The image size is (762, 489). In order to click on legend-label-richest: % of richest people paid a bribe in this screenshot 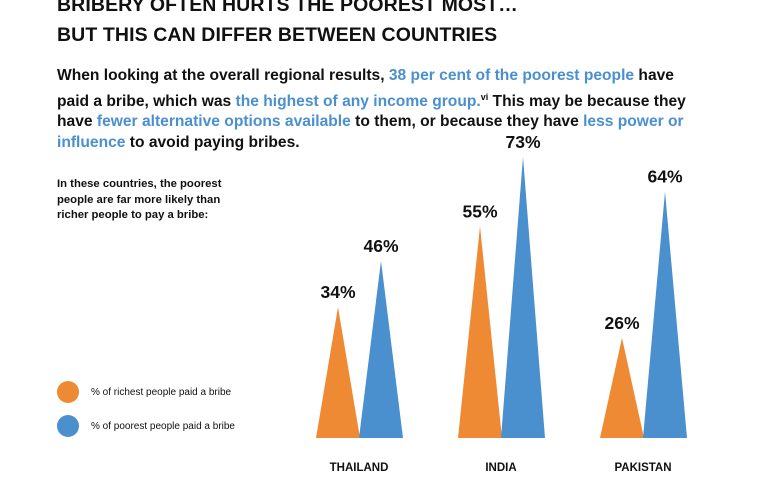, I will do `click(161, 392)`.